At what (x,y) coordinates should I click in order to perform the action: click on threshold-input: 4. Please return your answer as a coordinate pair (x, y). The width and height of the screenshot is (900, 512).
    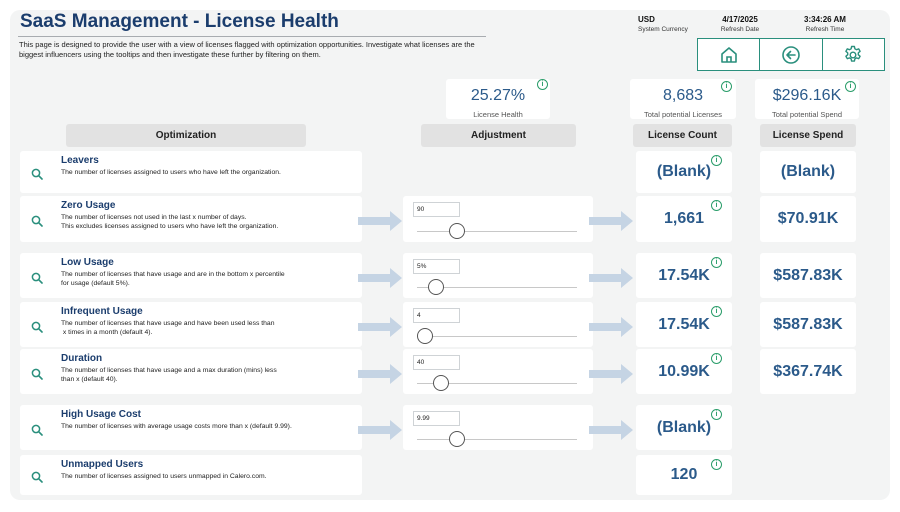
    Looking at the image, I should click on (436, 315).